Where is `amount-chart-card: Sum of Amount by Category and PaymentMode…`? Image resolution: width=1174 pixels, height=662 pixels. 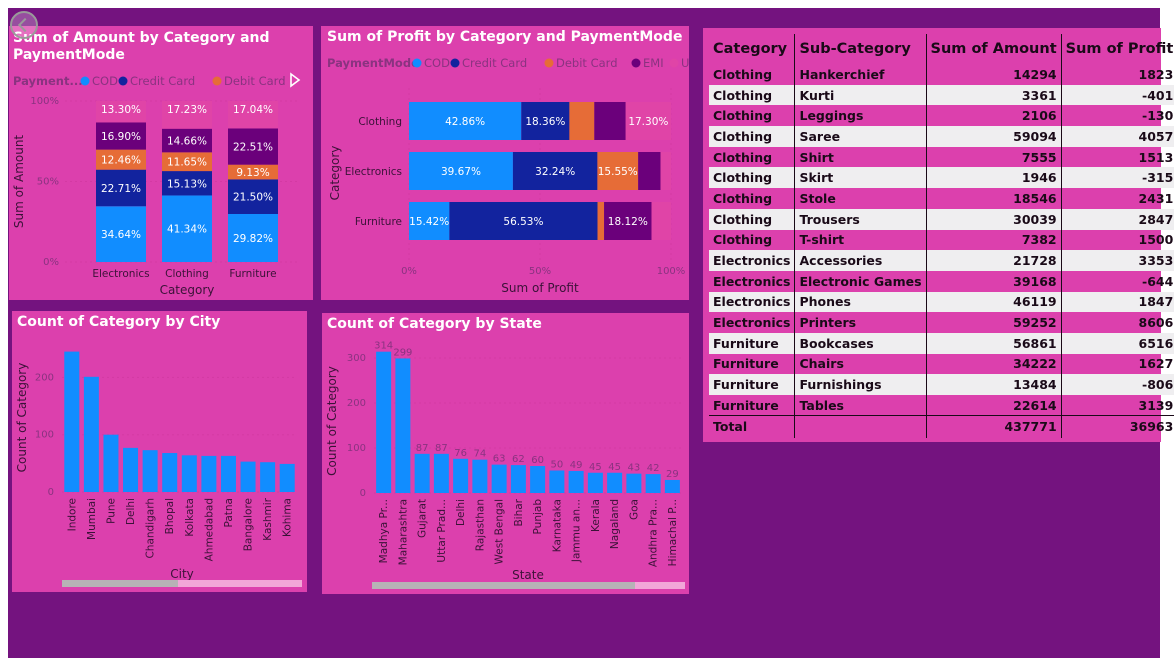
amount-chart-card: Sum of Amount by Category and PaymentMode… is located at coordinates (161, 163).